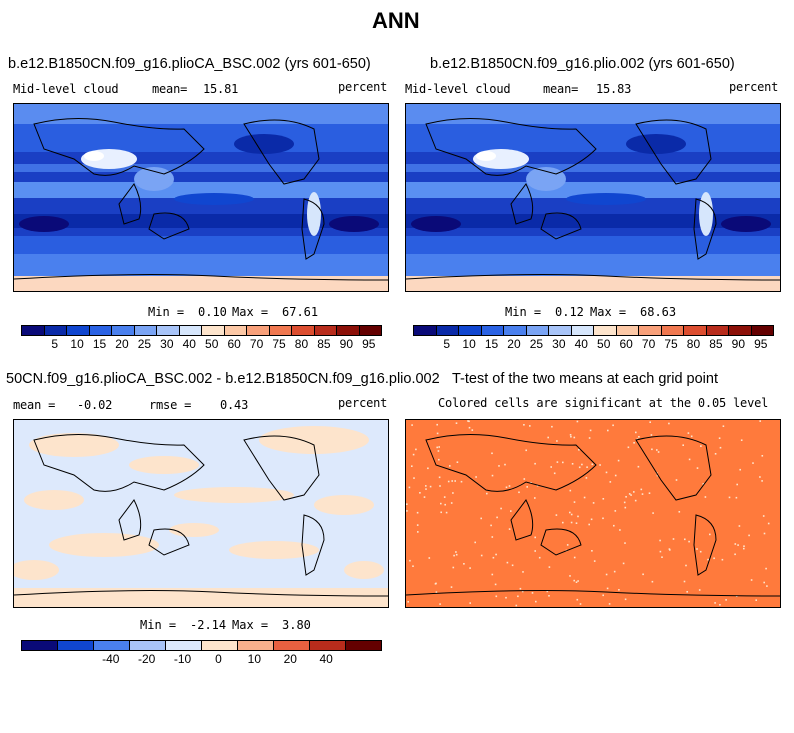 This screenshot has width=794, height=733. Describe the element at coordinates (491, 344) in the screenshot. I see `colorbar-tick-label: 15` at that location.